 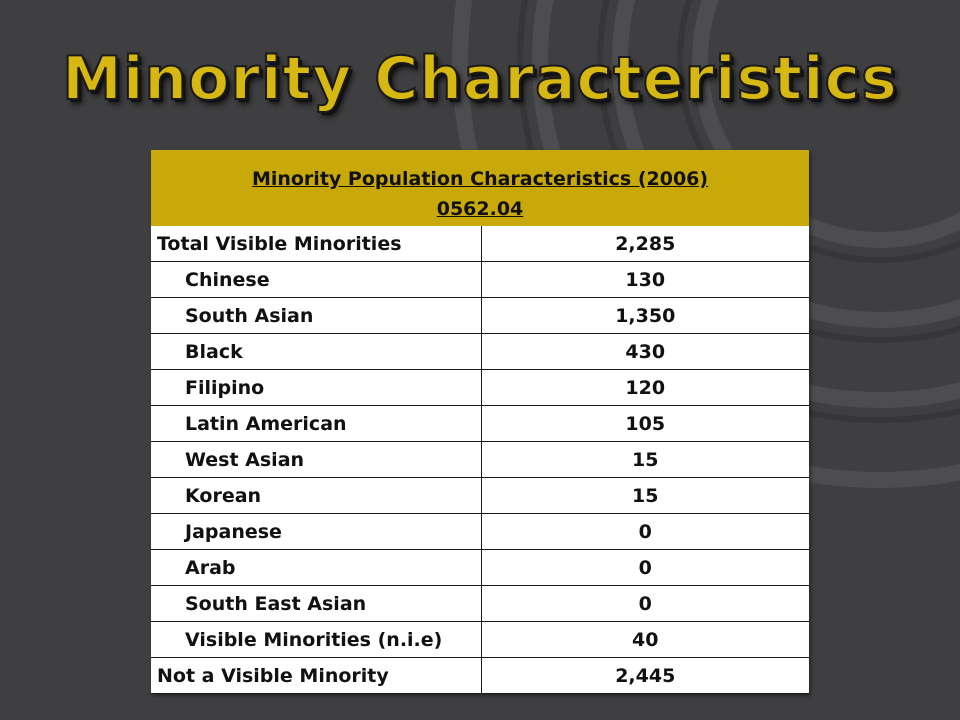 What do you see at coordinates (316, 423) in the screenshot?
I see `row-label: Latin American` at bounding box center [316, 423].